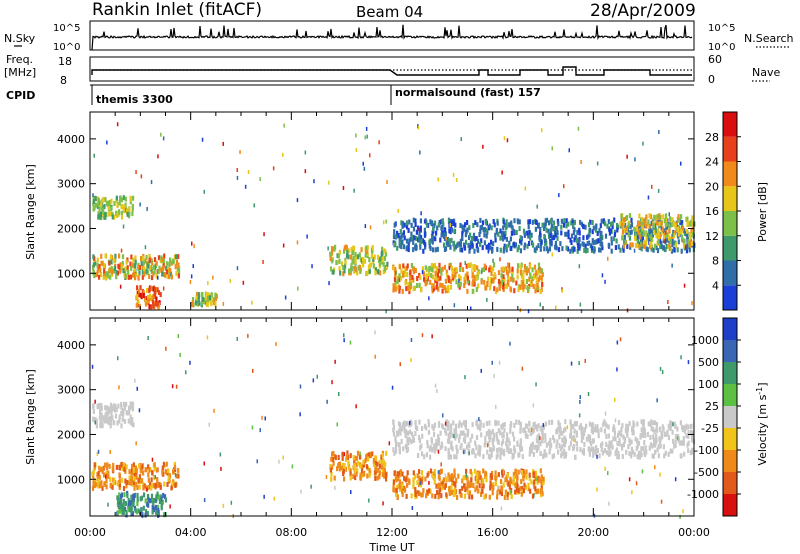  Describe the element at coordinates (71, 228) in the screenshot. I see `power-ytick-label: 2000` at that location.